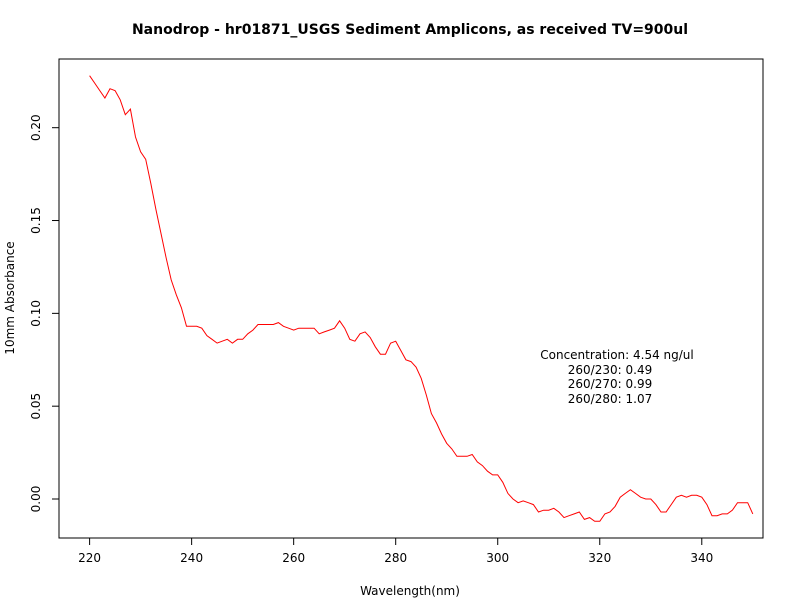  Describe the element at coordinates (36, 220) in the screenshot. I see `y-tick-label: 0.15` at that location.